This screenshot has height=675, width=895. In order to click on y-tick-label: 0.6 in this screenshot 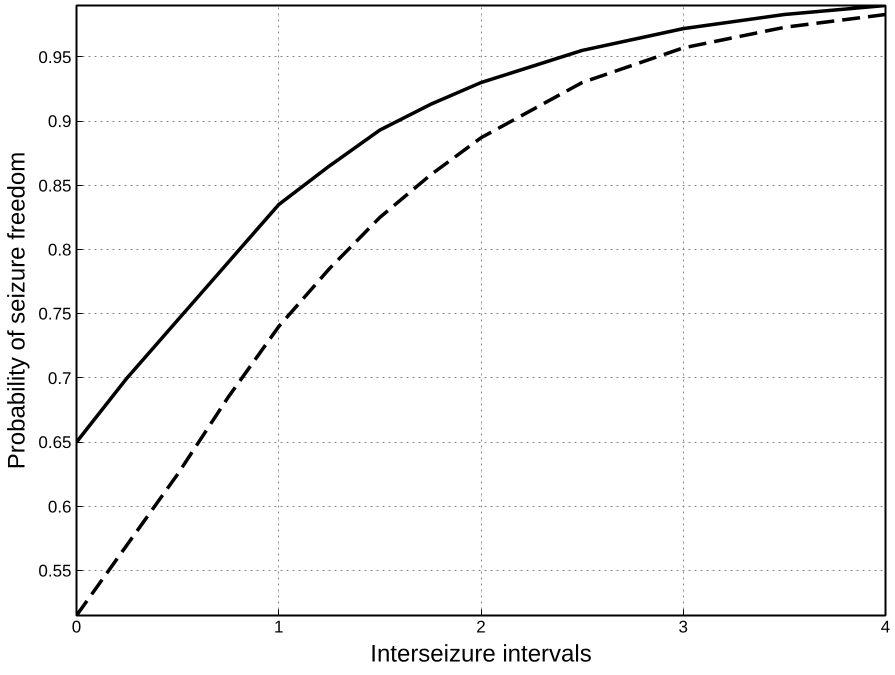, I will do `click(60, 506)`.